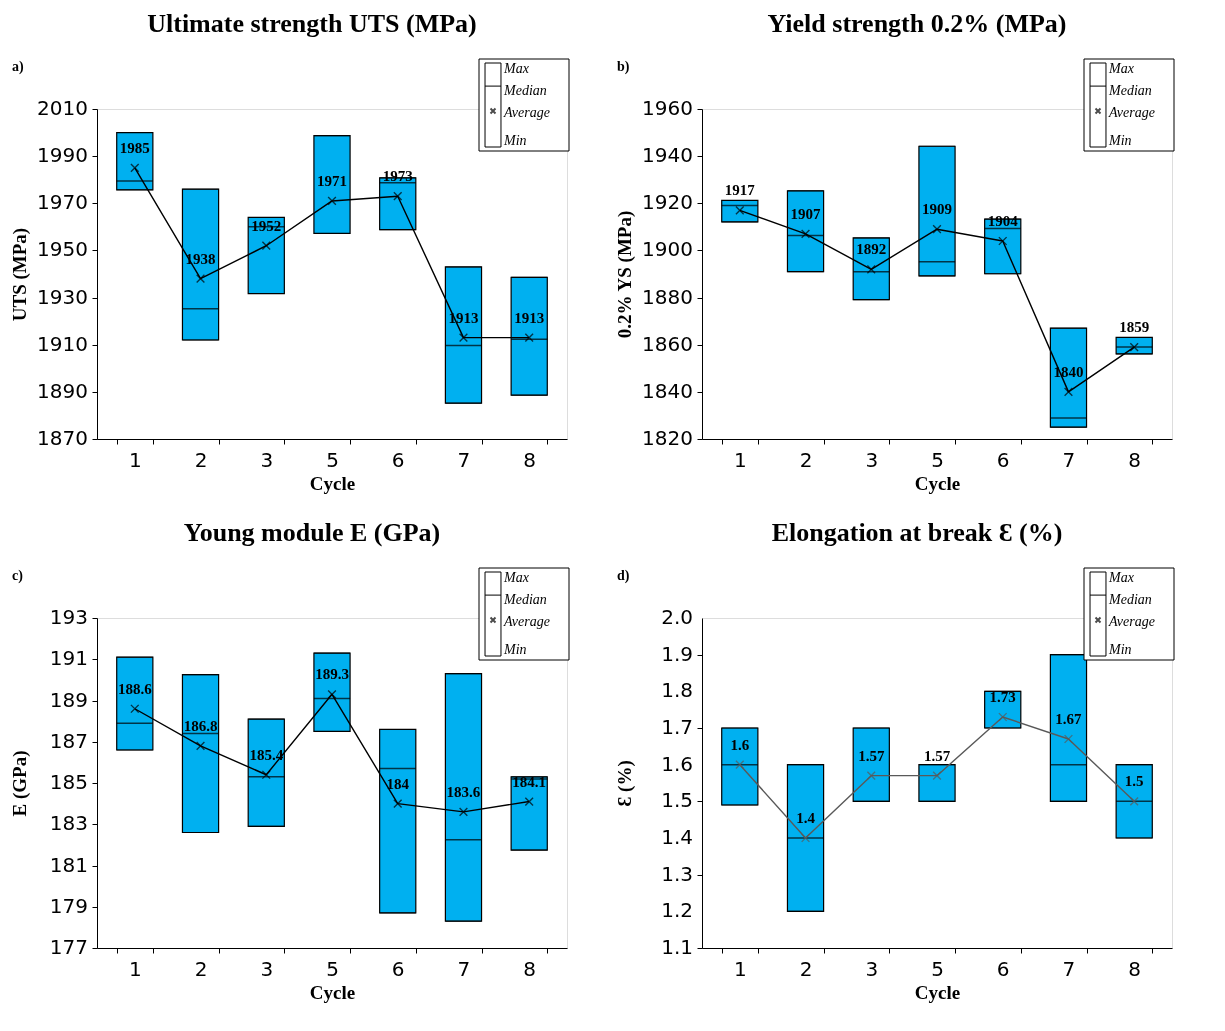 This screenshot has width=1225, height=1031. Describe the element at coordinates (62, 249) in the screenshot. I see `y-tick-label: 1950` at that location.